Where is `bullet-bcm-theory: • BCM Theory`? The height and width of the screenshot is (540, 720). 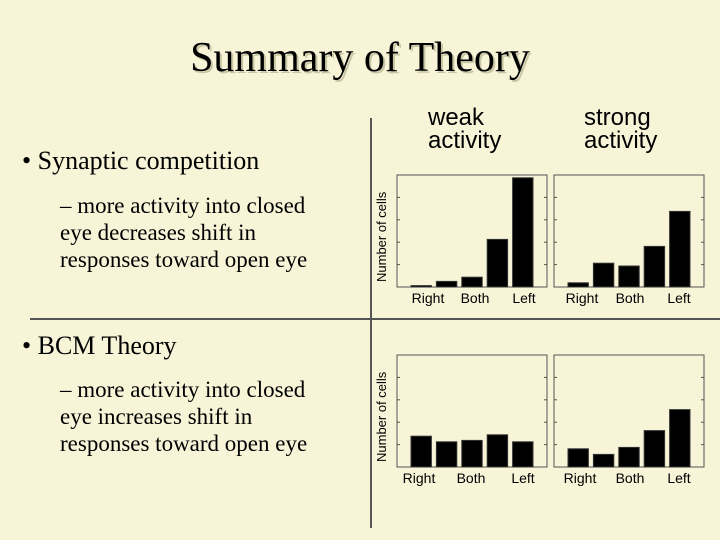 bullet-bcm-theory: • BCM Theory is located at coordinates (99, 345).